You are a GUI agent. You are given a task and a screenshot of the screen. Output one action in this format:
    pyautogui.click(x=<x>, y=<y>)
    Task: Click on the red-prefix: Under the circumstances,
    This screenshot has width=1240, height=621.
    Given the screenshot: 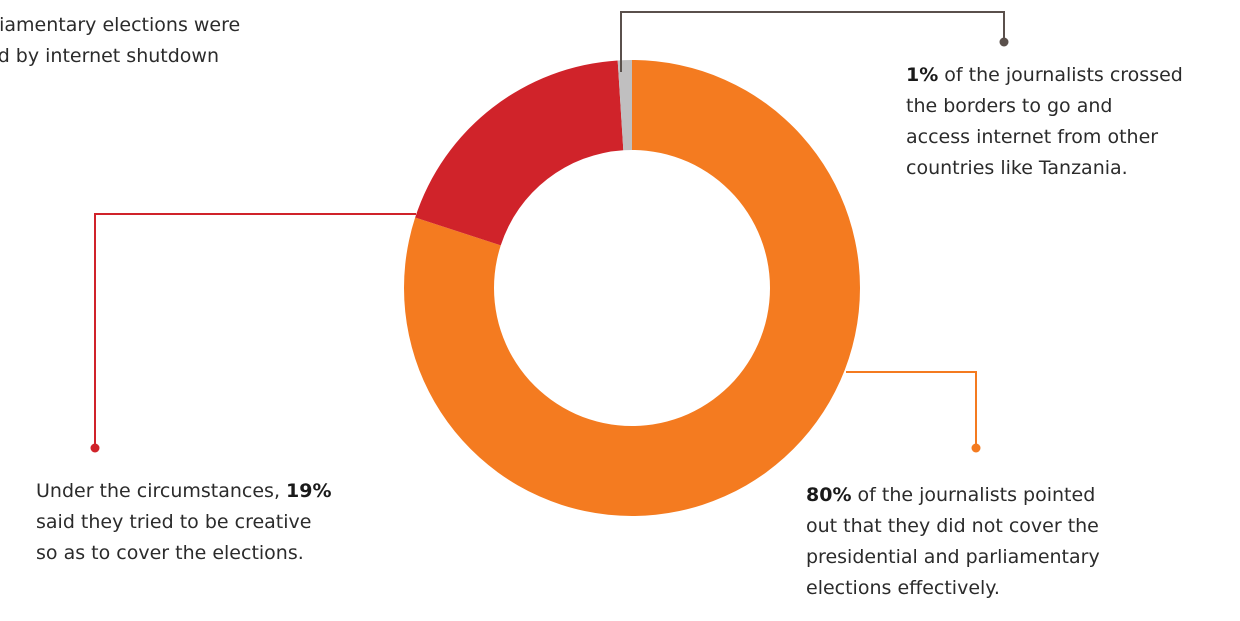 What is the action you would take?
    pyautogui.click(x=161, y=491)
    